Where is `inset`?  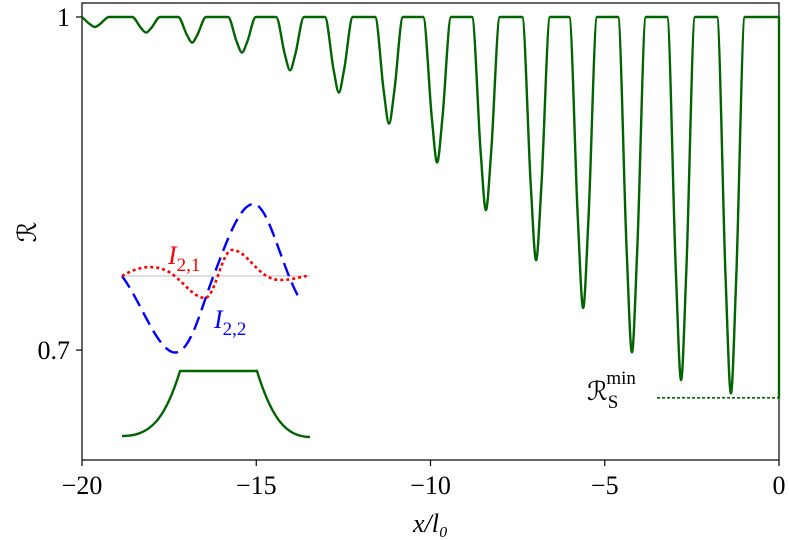 inset is located at coordinates (216, 320).